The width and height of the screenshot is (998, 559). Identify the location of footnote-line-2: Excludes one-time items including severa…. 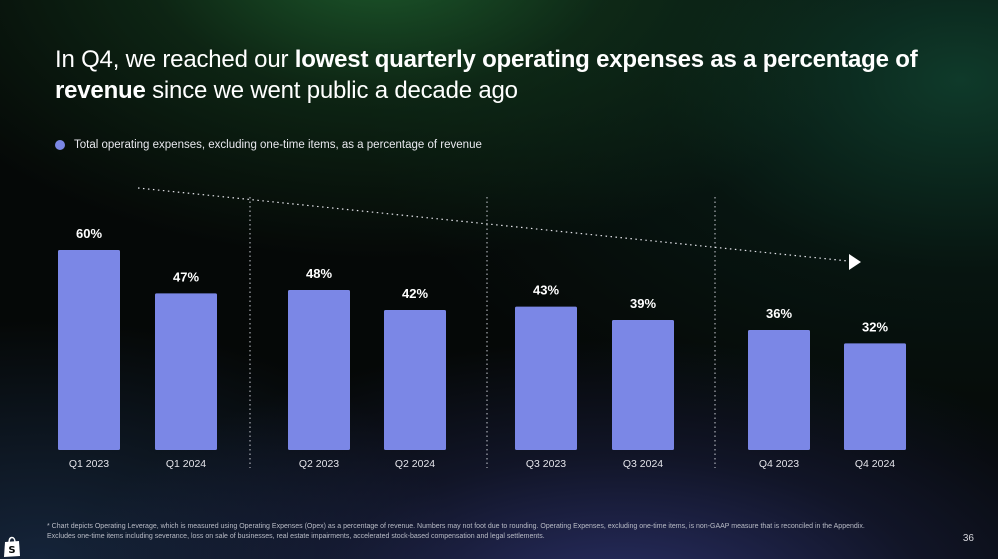
(296, 536).